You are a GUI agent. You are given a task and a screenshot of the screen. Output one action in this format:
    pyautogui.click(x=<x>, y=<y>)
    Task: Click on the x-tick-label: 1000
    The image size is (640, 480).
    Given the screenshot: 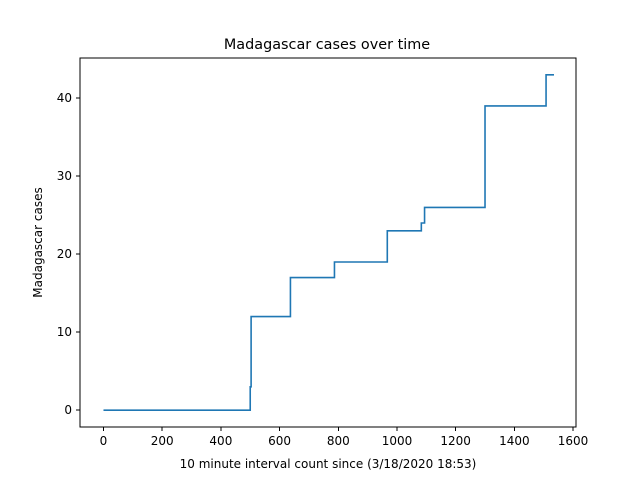 What is the action you would take?
    pyautogui.click(x=397, y=441)
    